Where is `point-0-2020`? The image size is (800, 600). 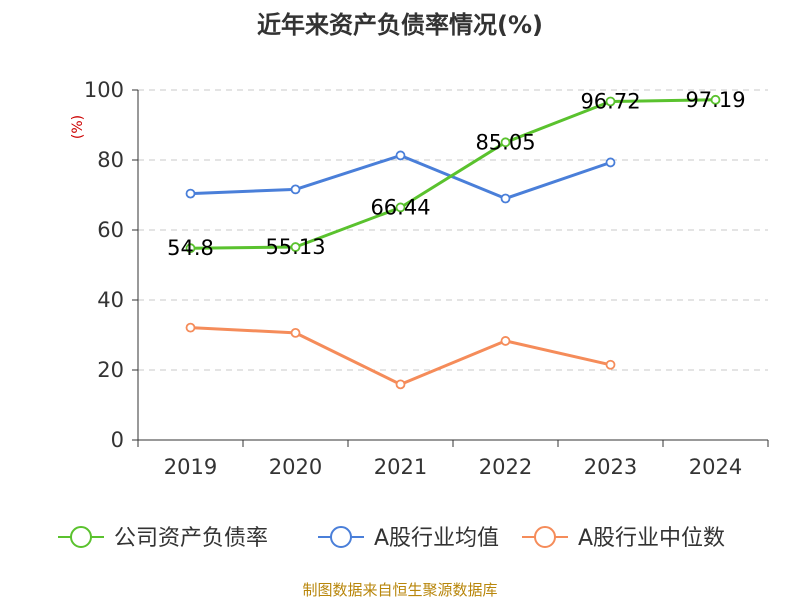
point-0-2020 is located at coordinates (295, 247).